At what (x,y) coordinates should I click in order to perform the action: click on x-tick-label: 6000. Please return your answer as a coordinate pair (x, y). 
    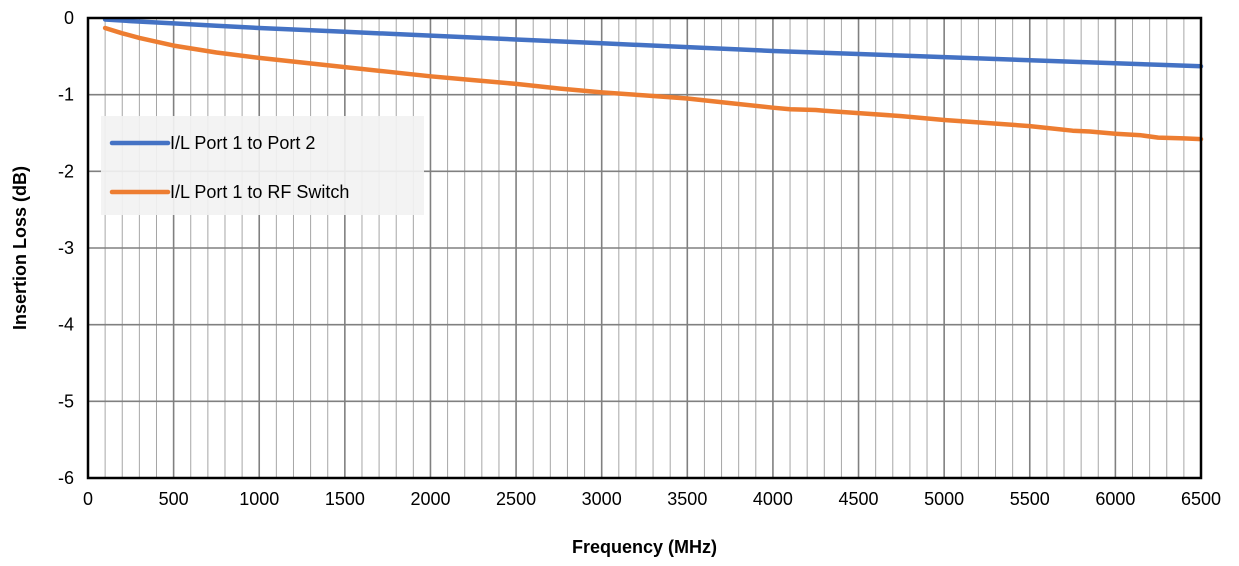
    Looking at the image, I should click on (1115, 499).